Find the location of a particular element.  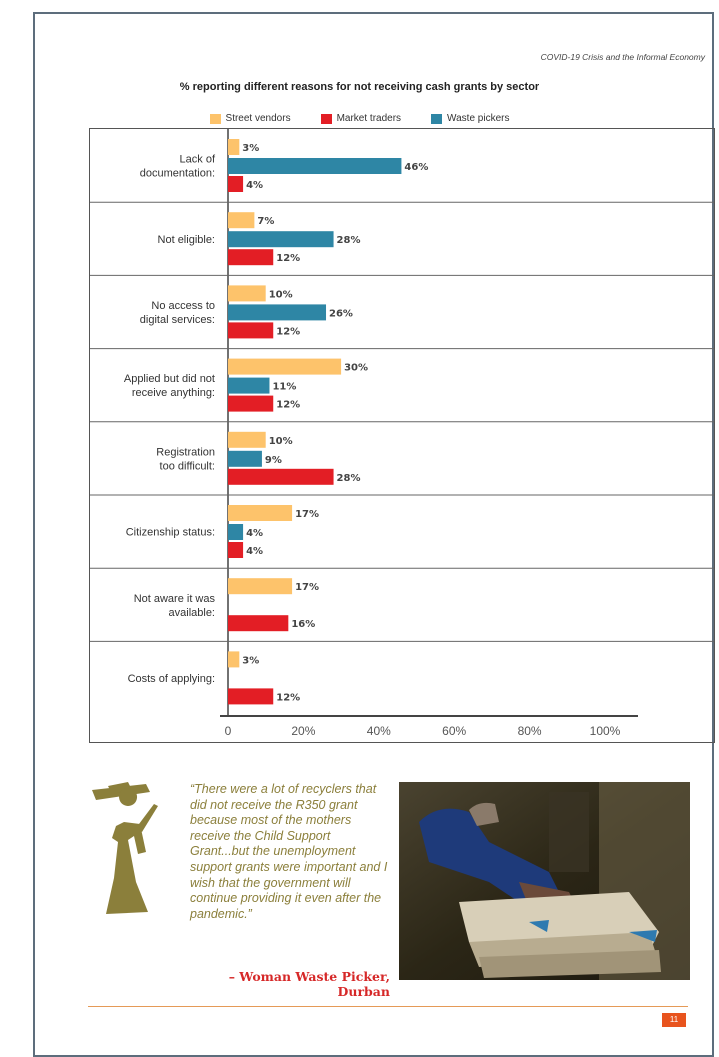

legend-item-waste-pickers: Waste pickers is located at coordinates (470, 118).